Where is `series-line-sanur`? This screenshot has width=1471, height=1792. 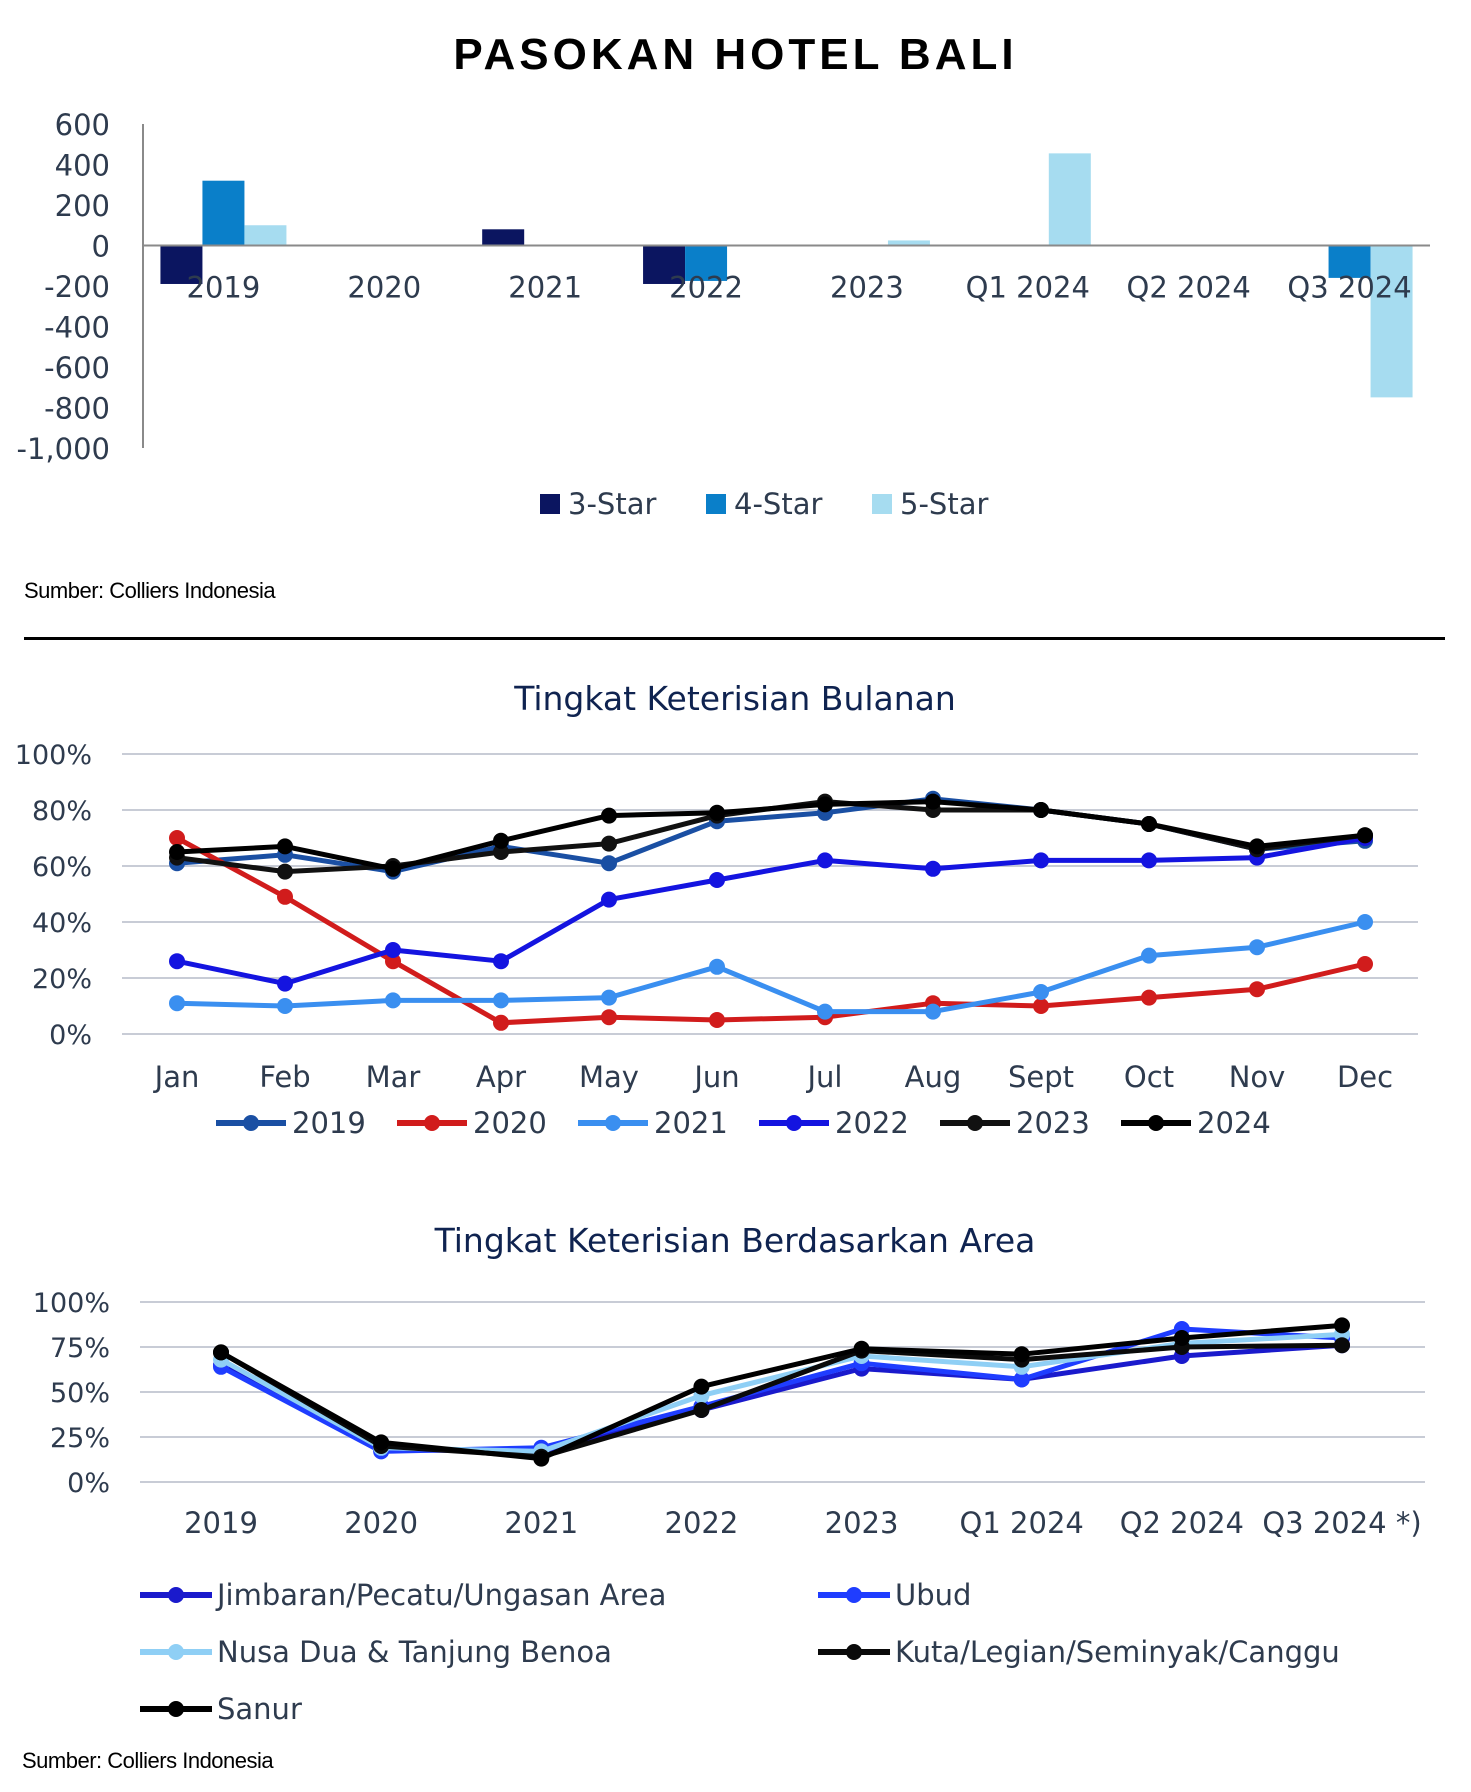 series-line-sanur is located at coordinates (781, 1392).